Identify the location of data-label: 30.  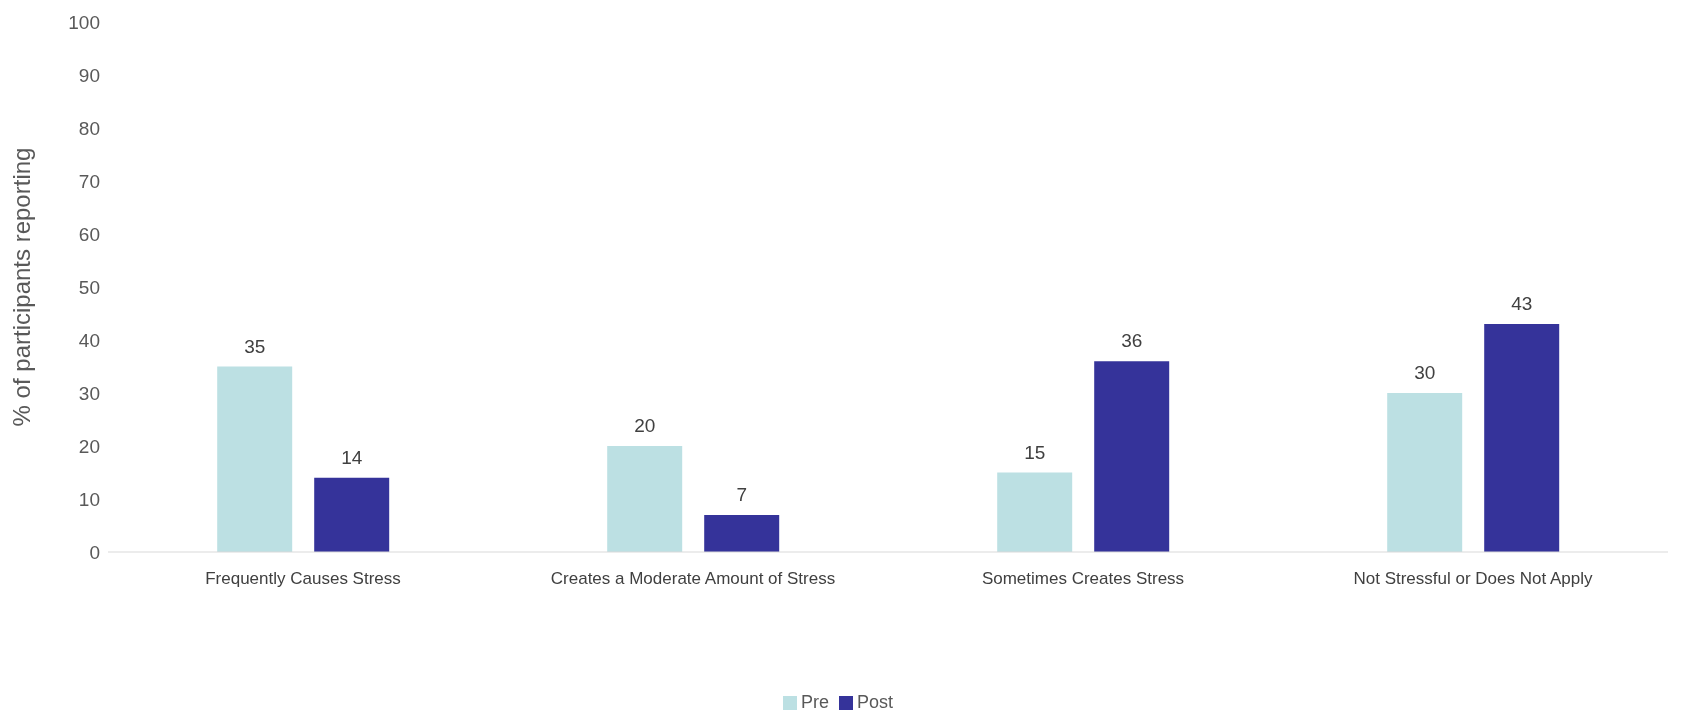
(1425, 372).